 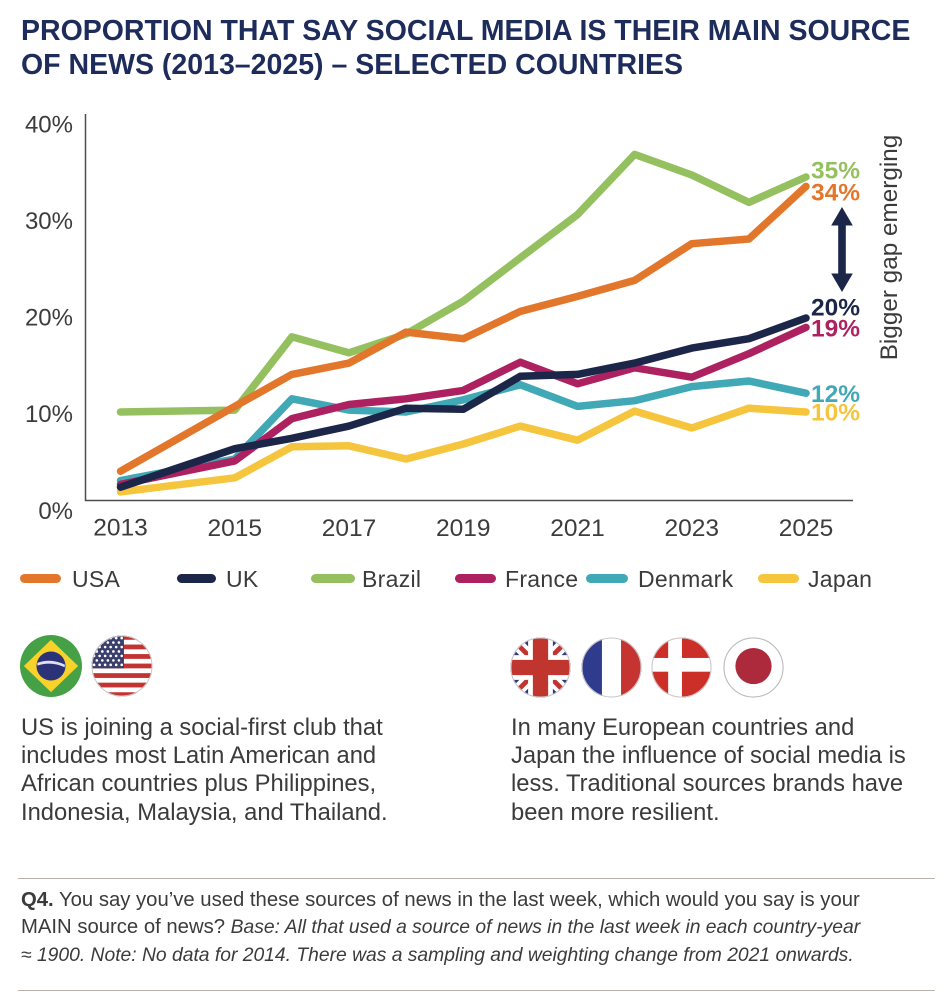 I want to click on svg-text: 34%, so click(x=835, y=192).